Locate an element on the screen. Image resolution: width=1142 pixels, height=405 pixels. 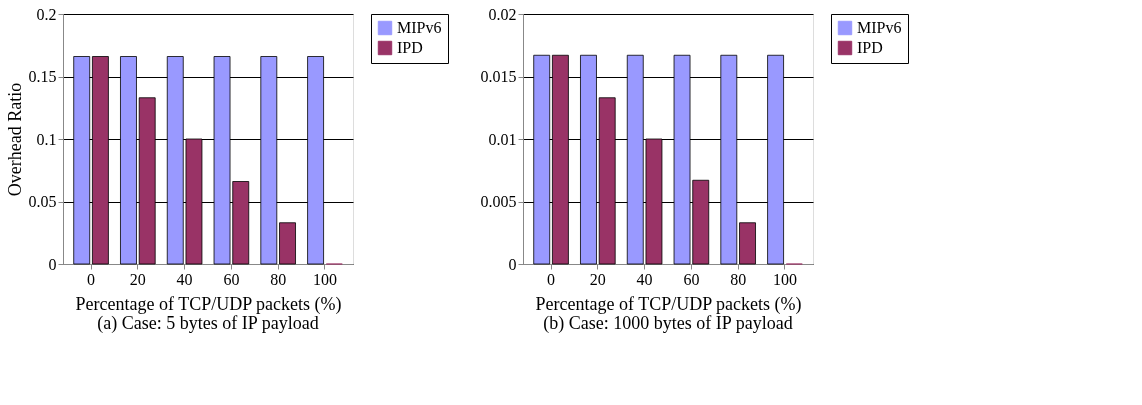
y-axis-title: Overhead Ratio is located at coordinates (14, 139).